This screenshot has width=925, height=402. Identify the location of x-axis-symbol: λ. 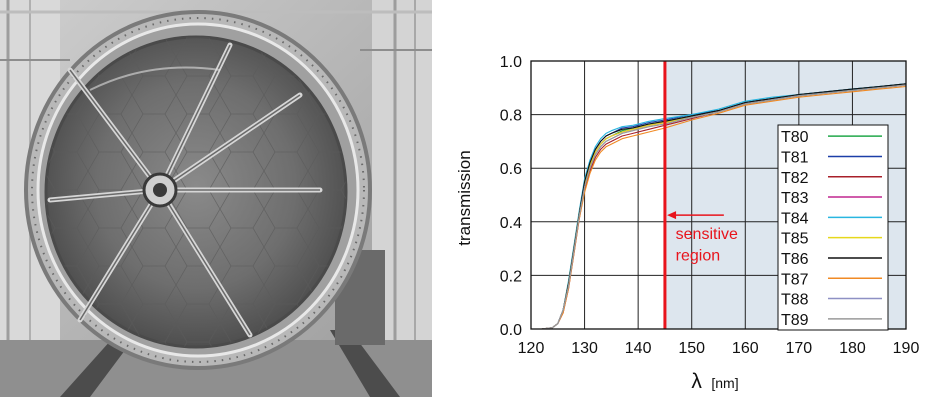
(696, 381).